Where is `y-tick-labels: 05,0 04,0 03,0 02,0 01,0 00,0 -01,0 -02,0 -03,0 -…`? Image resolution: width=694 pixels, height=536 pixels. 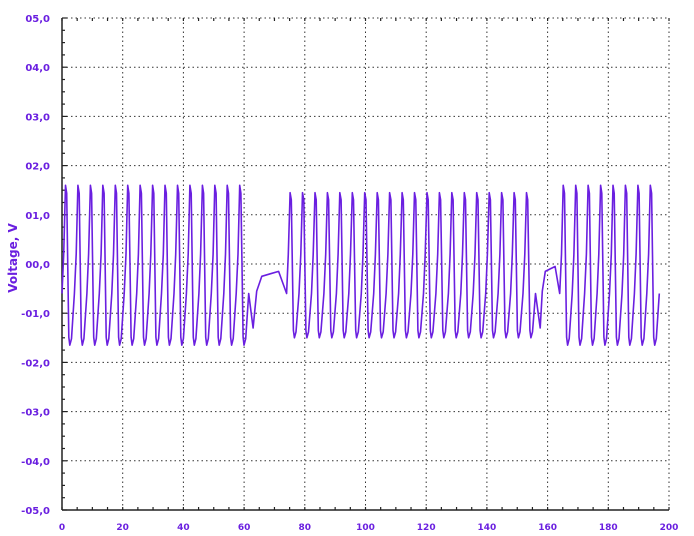
y-tick-labels: 05,0 04,0 03,0 02,0 01,0 00,0 -01,0 -02,0 -03,0 -… is located at coordinates (35, 265).